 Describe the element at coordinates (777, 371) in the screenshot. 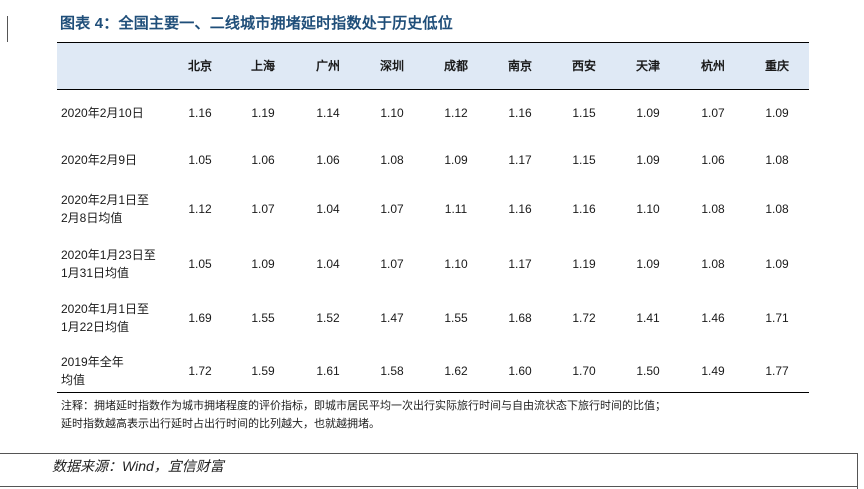

I see `table-cell: 1.77` at that location.